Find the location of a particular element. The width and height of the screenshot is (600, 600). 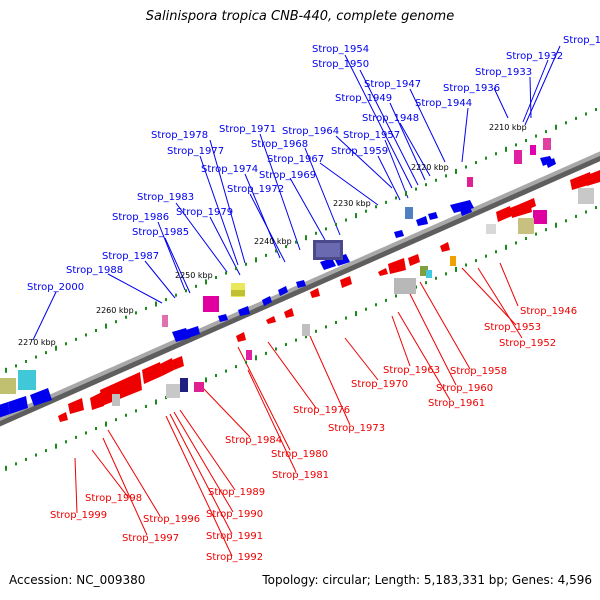

gene-label-reverse: Strop_1989 is located at coordinates (236, 492).